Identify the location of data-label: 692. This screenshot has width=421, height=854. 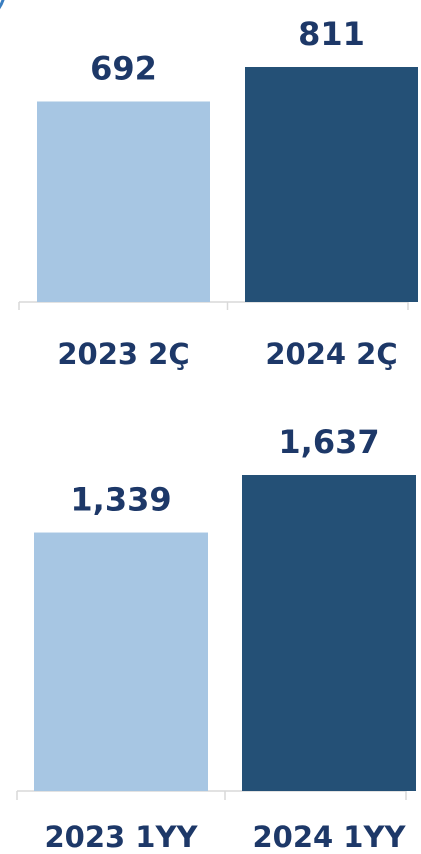
(123, 68).